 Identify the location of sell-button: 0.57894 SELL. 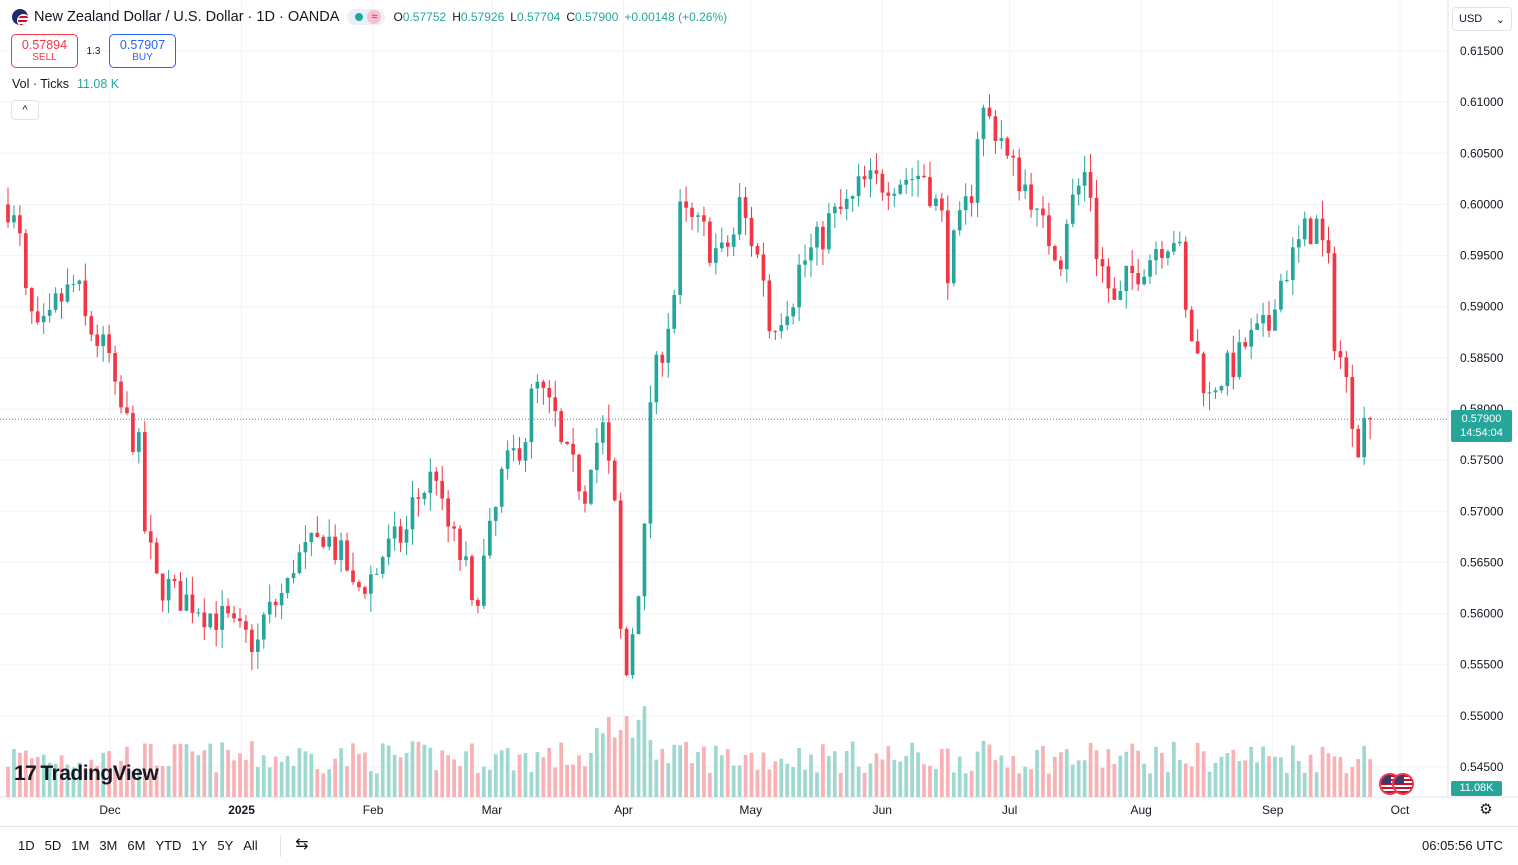
(44, 51).